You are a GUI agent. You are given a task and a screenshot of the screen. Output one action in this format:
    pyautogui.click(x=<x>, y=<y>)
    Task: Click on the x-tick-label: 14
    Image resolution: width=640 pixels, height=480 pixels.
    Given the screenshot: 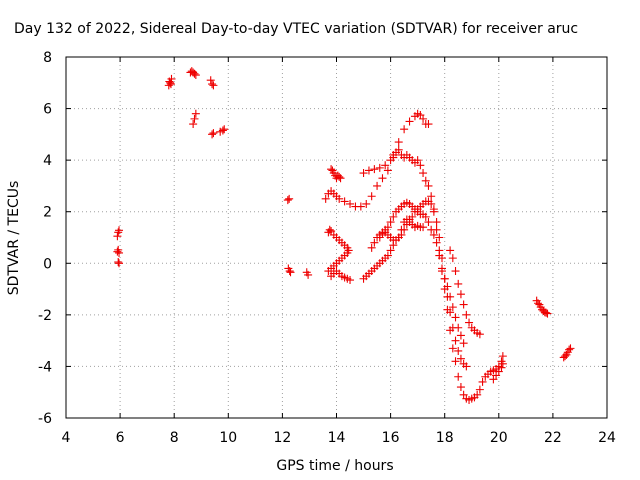 What is the action you would take?
    pyautogui.click(x=337, y=438)
    